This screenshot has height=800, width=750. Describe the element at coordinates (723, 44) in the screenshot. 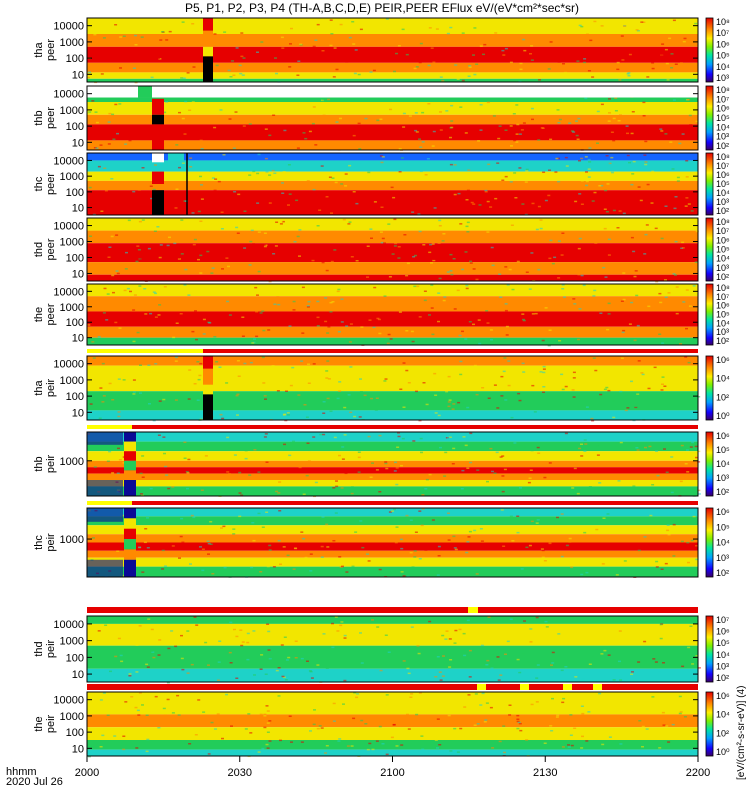

I see `colorbar-tick-label: 10⁶` at that location.